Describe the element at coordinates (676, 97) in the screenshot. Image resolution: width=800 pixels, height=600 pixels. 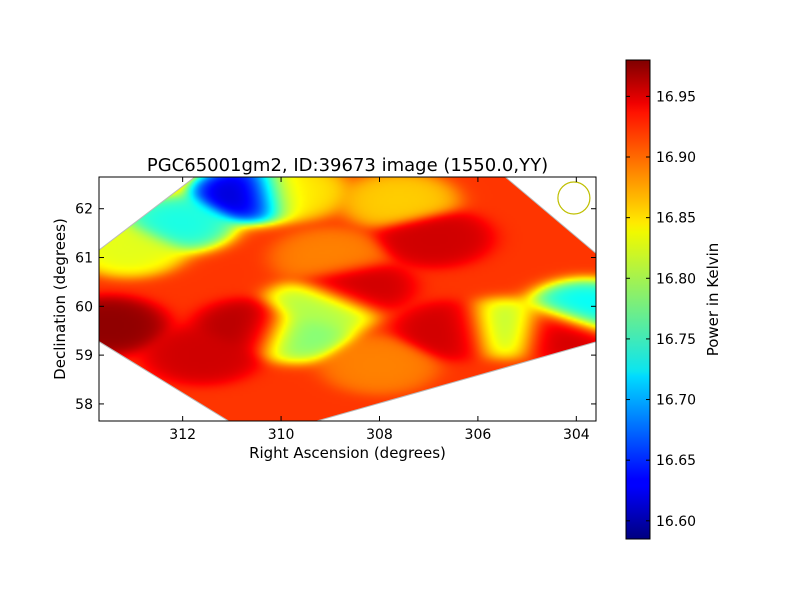
I see `colorbar-tick-label: 16.95` at that location.